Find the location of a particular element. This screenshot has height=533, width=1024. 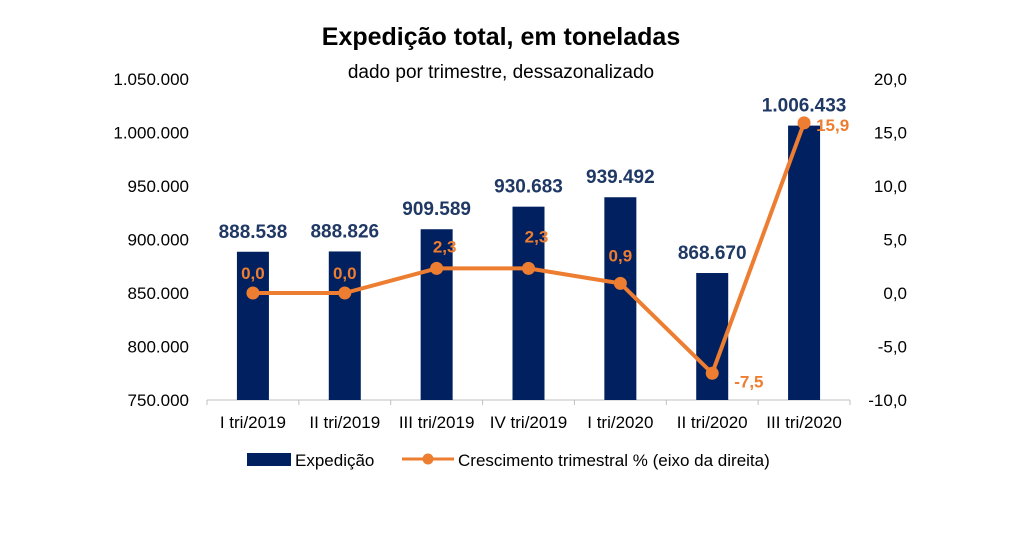

y-right-tick-label: 0,0 is located at coordinates (895, 293).